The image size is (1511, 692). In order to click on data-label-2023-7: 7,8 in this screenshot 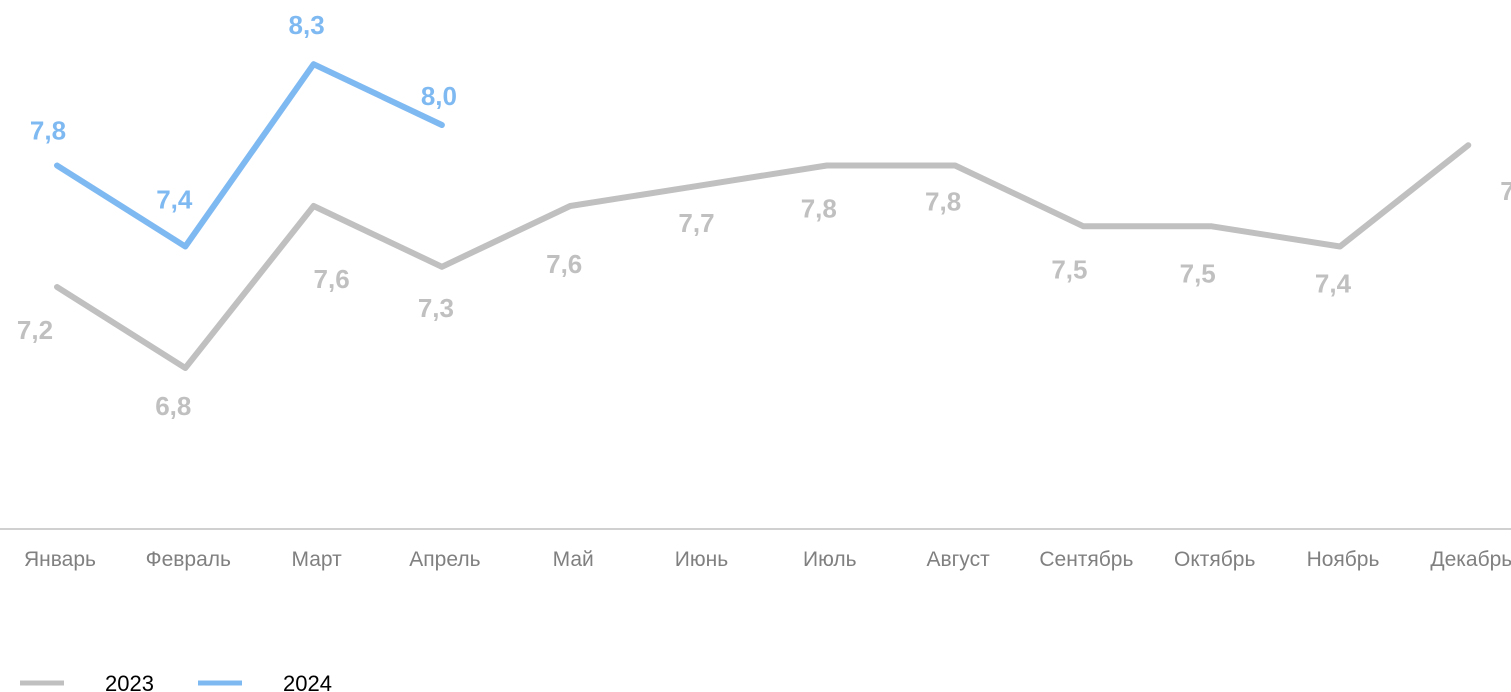, I will do `click(943, 202)`.